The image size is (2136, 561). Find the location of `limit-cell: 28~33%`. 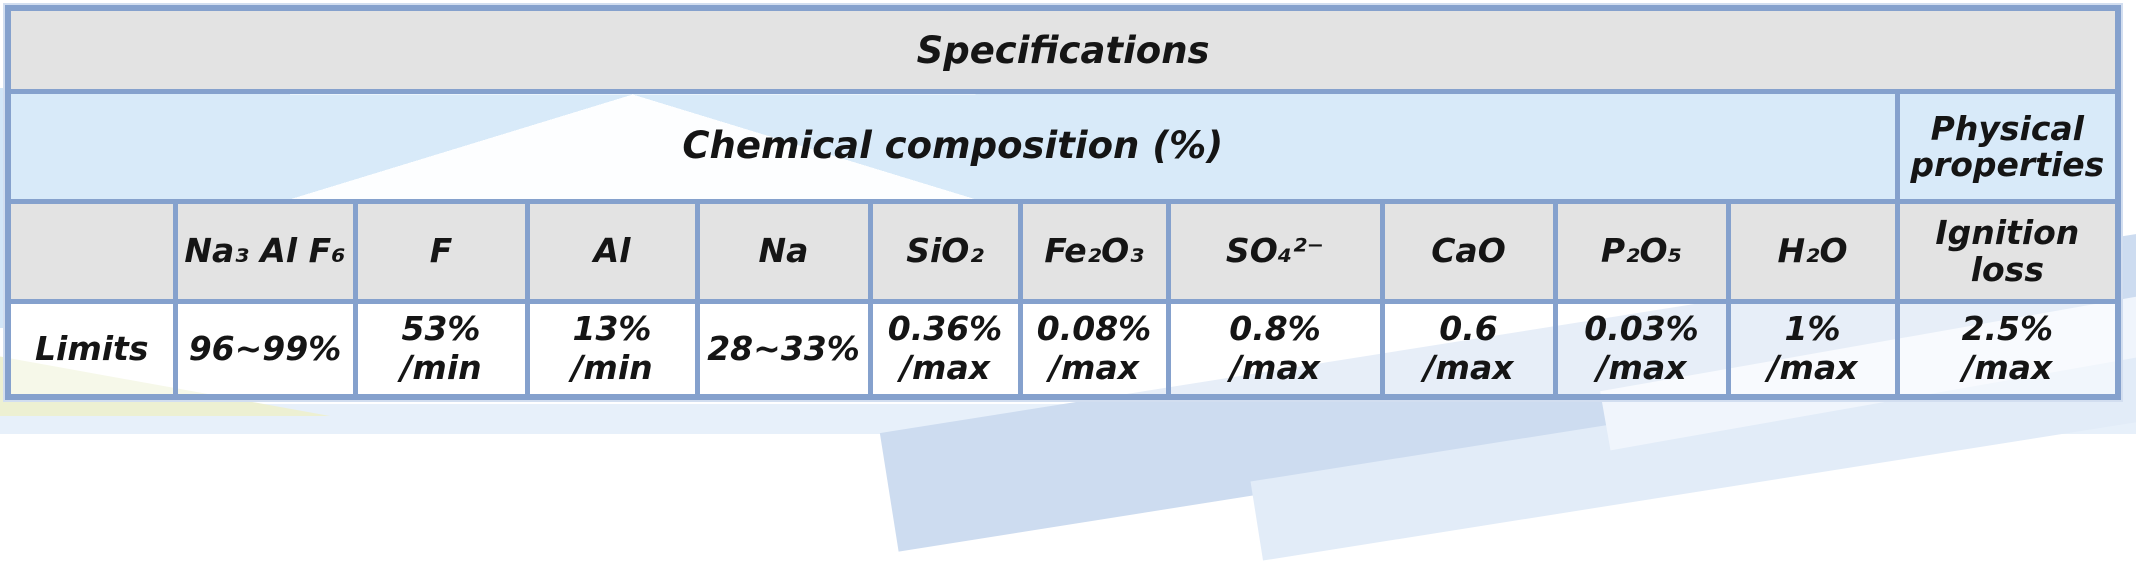

limit-cell: 28~33% is located at coordinates (783, 349).